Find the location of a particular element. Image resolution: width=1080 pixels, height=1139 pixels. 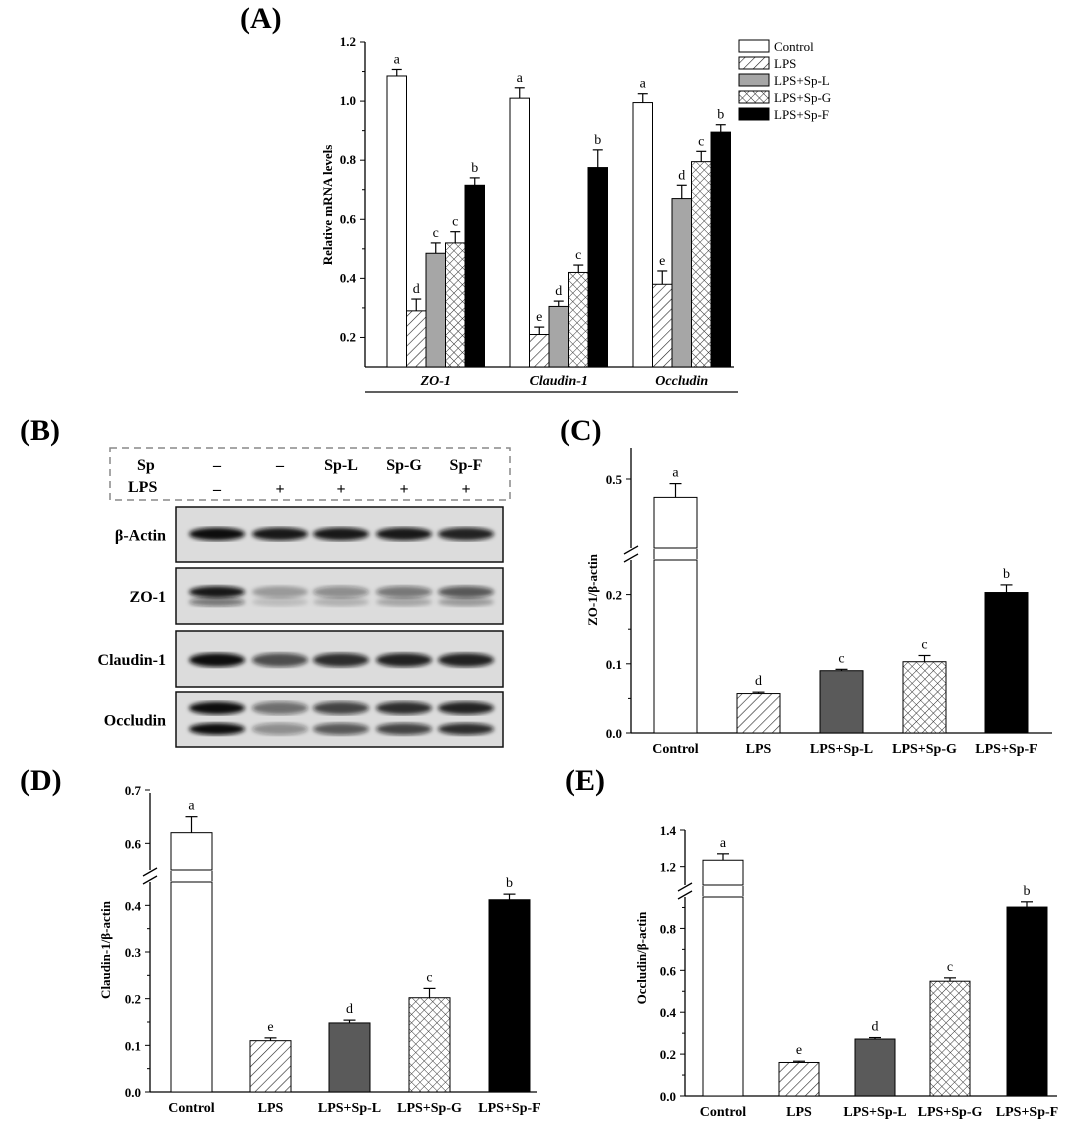

c-y-tick-label: 0.0 is located at coordinates (614, 733).